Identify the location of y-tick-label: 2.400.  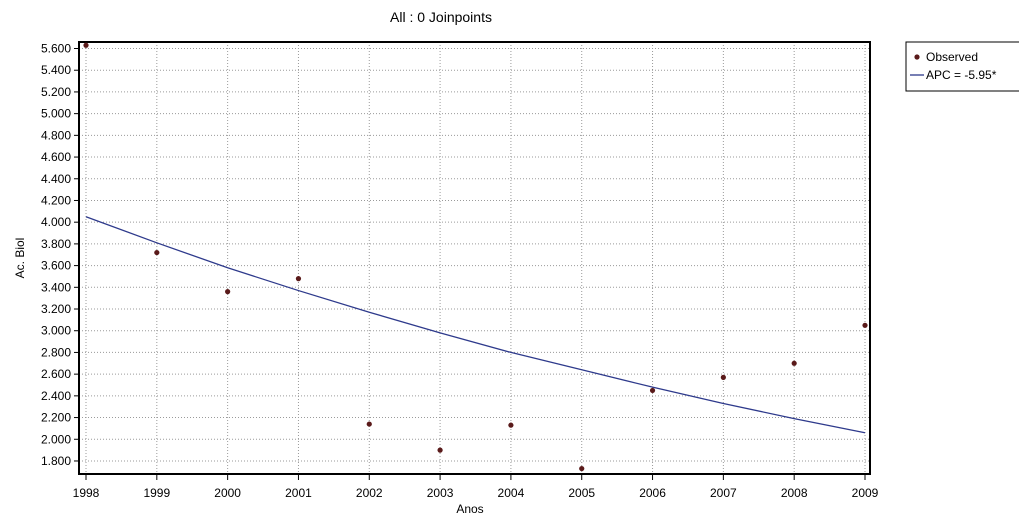
(56, 396).